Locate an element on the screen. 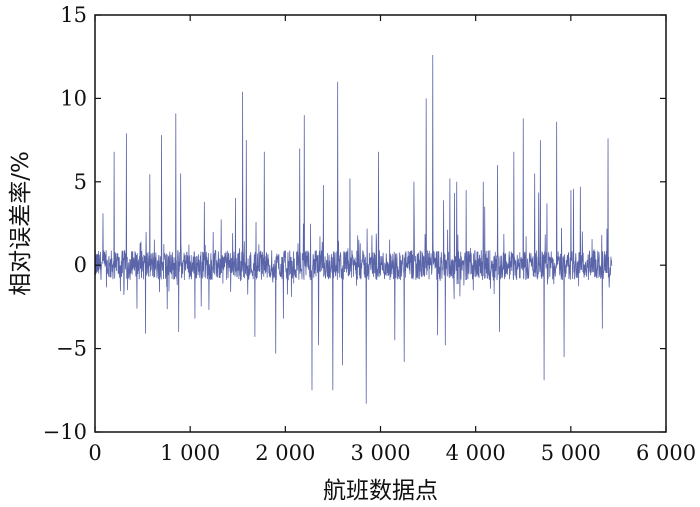 The height and width of the screenshot is (507, 700). y-tick-label: 15 is located at coordinates (73, 15).